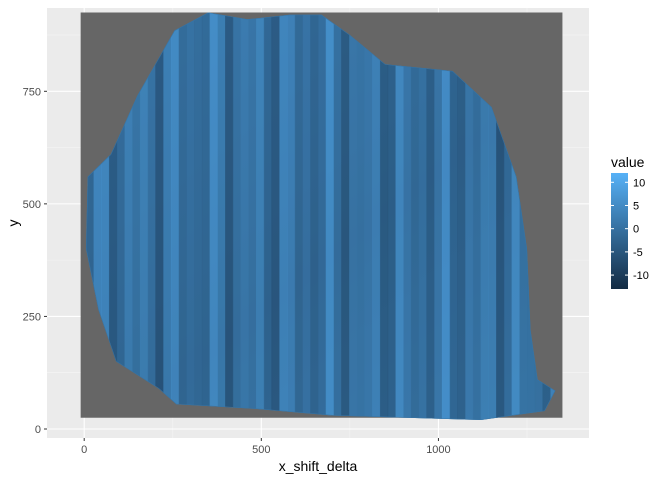 The width and height of the screenshot is (672, 480). Describe the element at coordinates (636, 230) in the screenshot. I see `legend-label: 0` at that location.